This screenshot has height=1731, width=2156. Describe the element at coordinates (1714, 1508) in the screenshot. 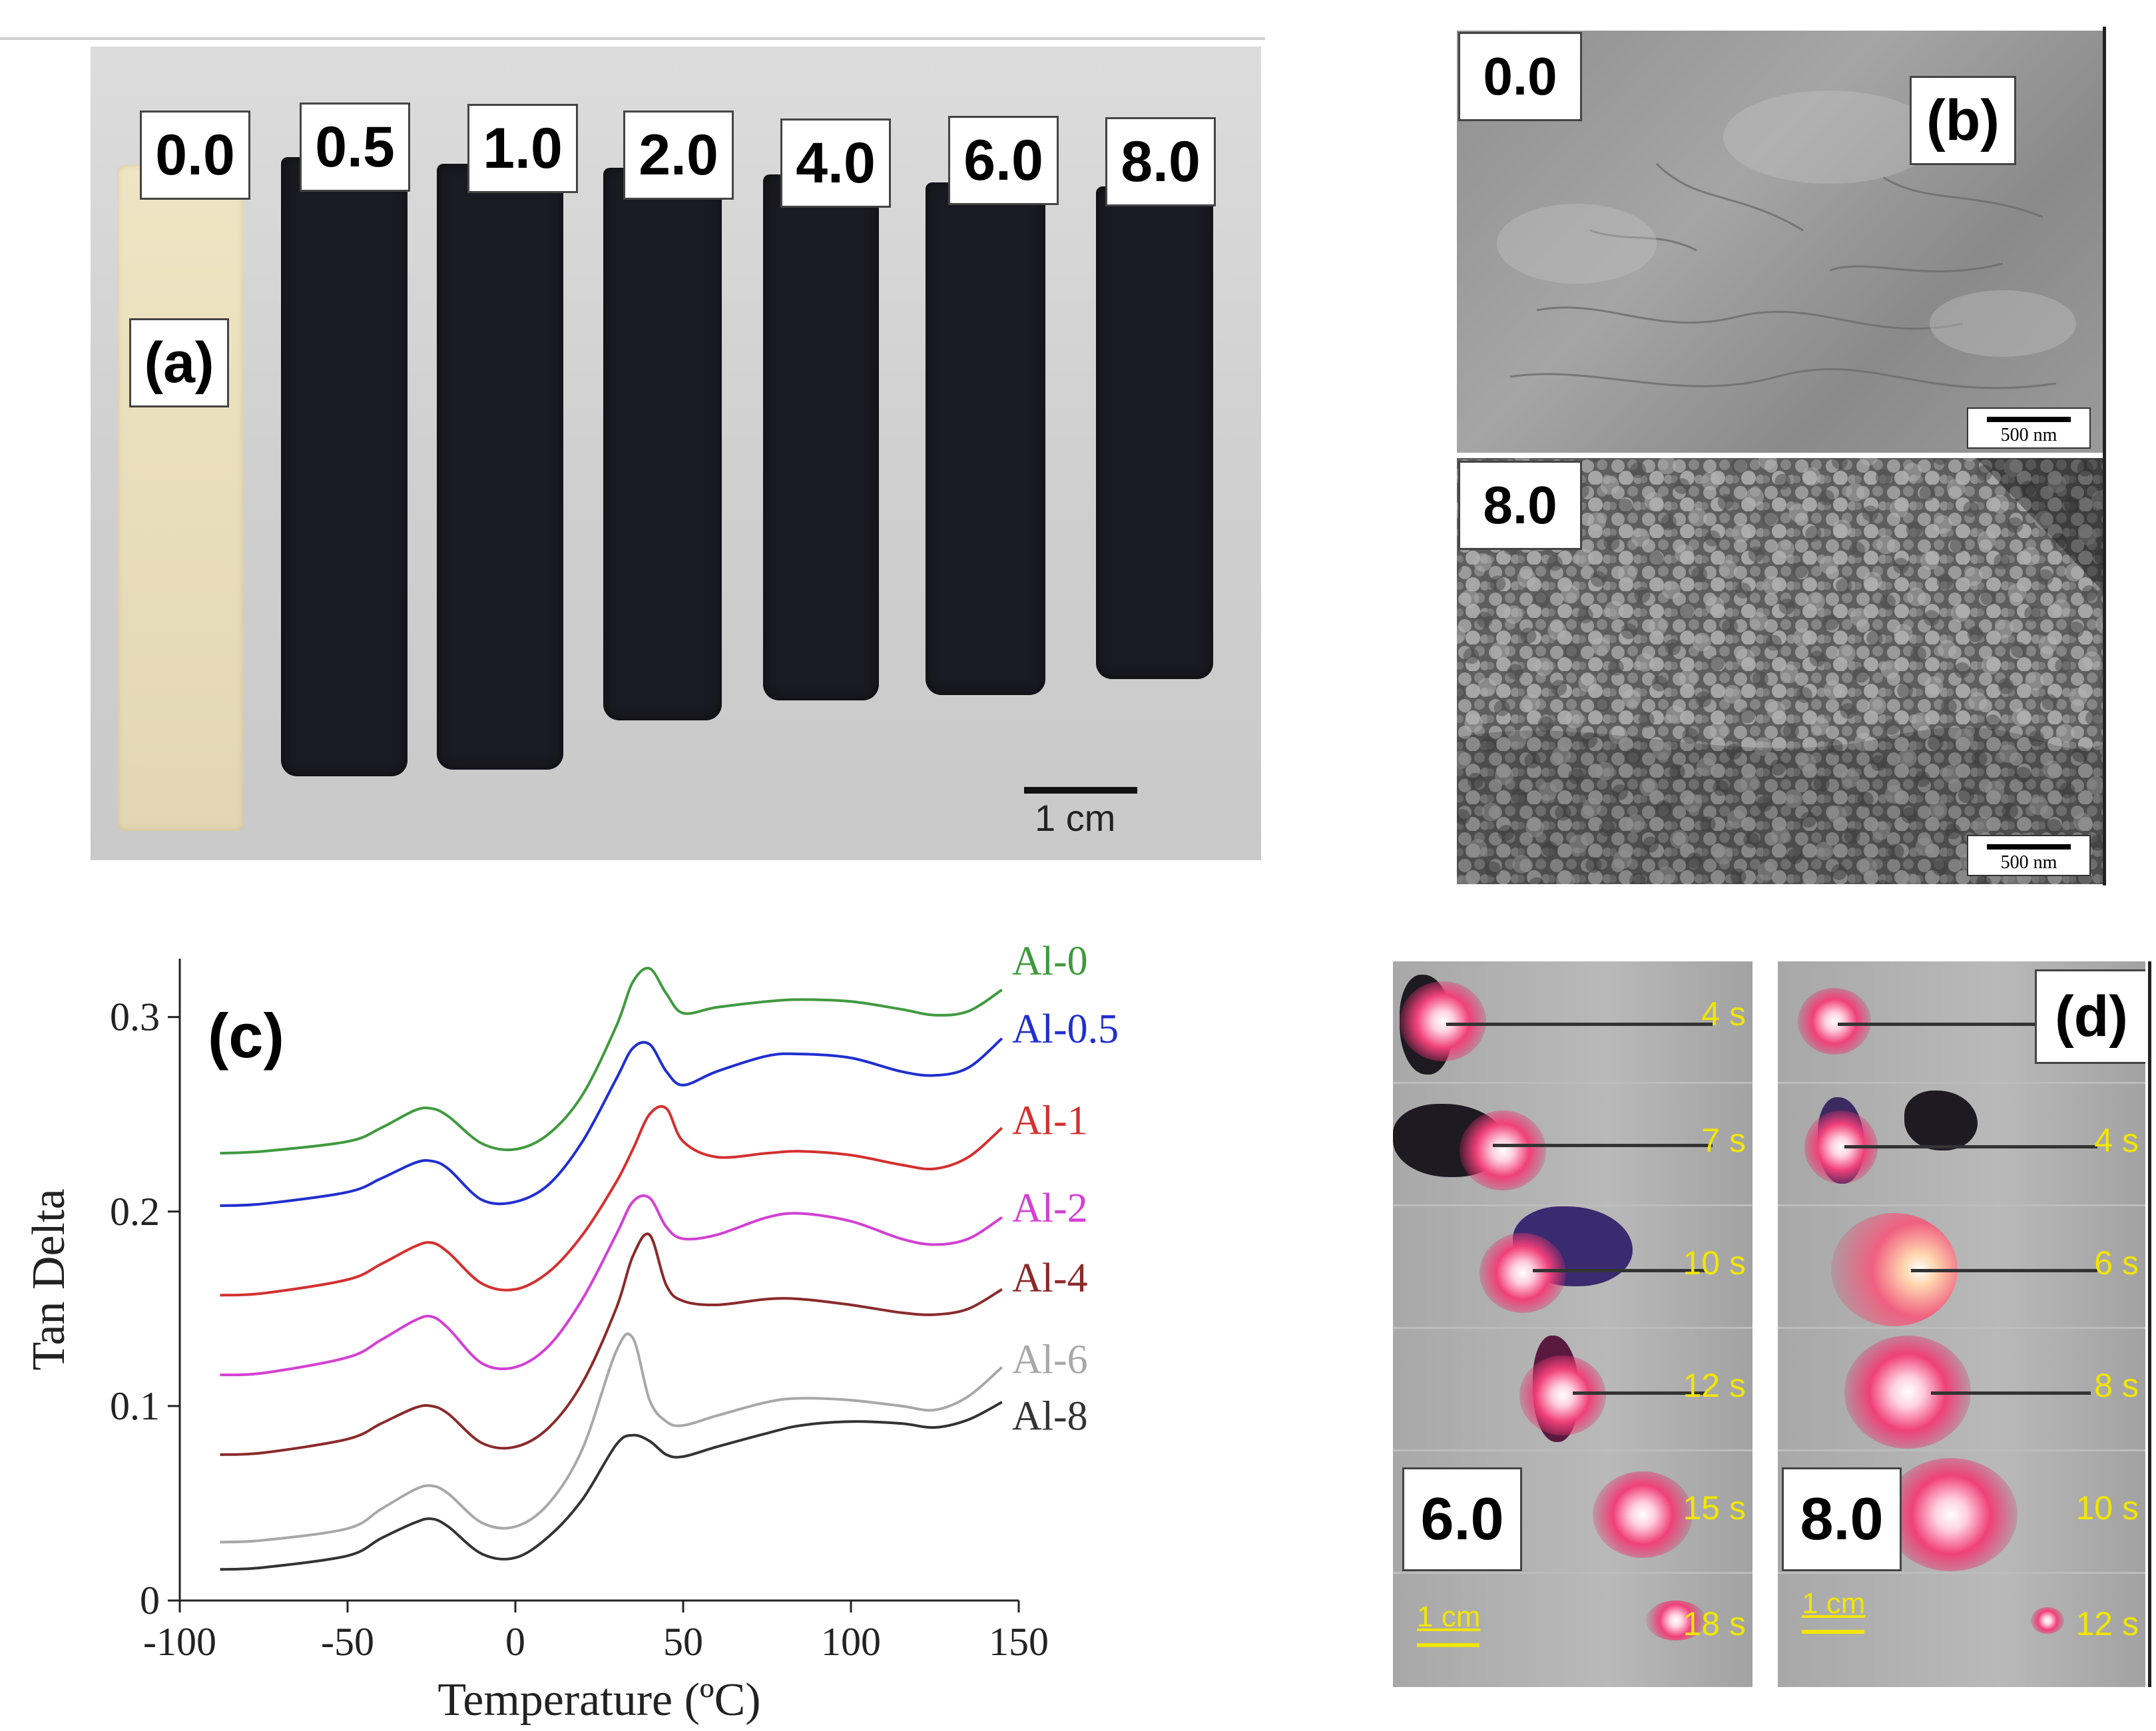

I see `time-label: 15 s` at that location.